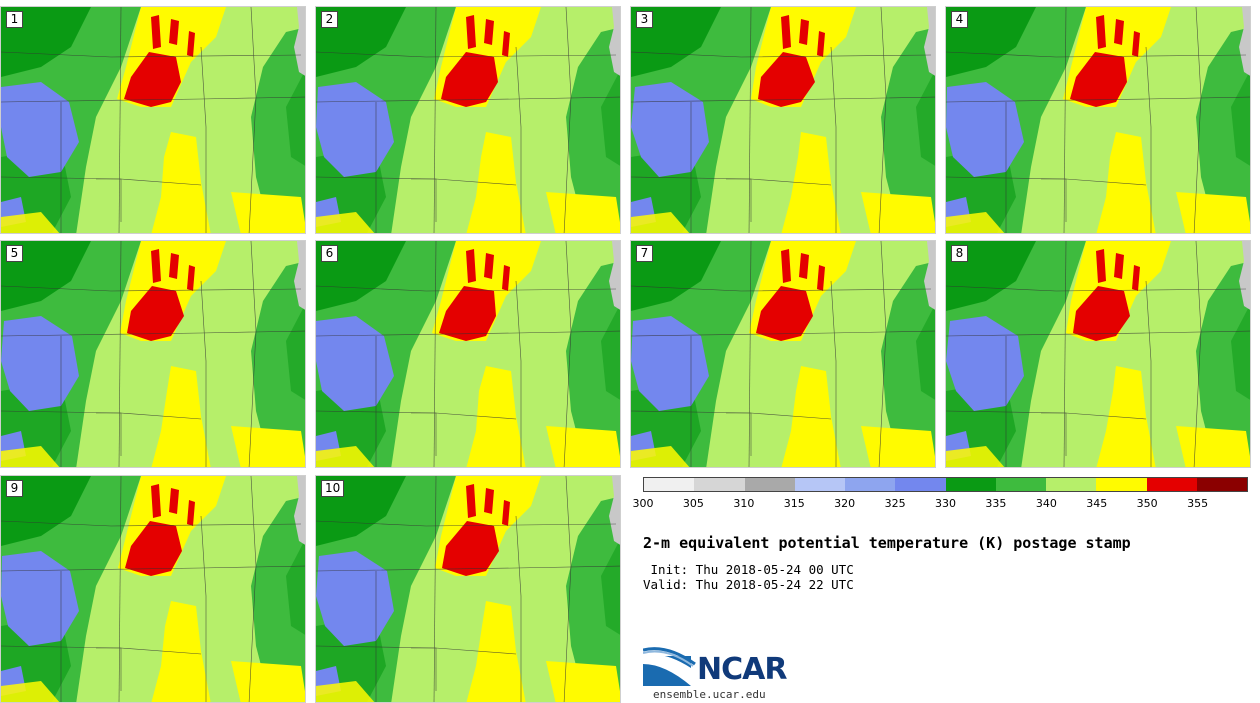 This screenshot has width=1260, height=703. I want to click on member-number-label: 8, so click(959, 253).